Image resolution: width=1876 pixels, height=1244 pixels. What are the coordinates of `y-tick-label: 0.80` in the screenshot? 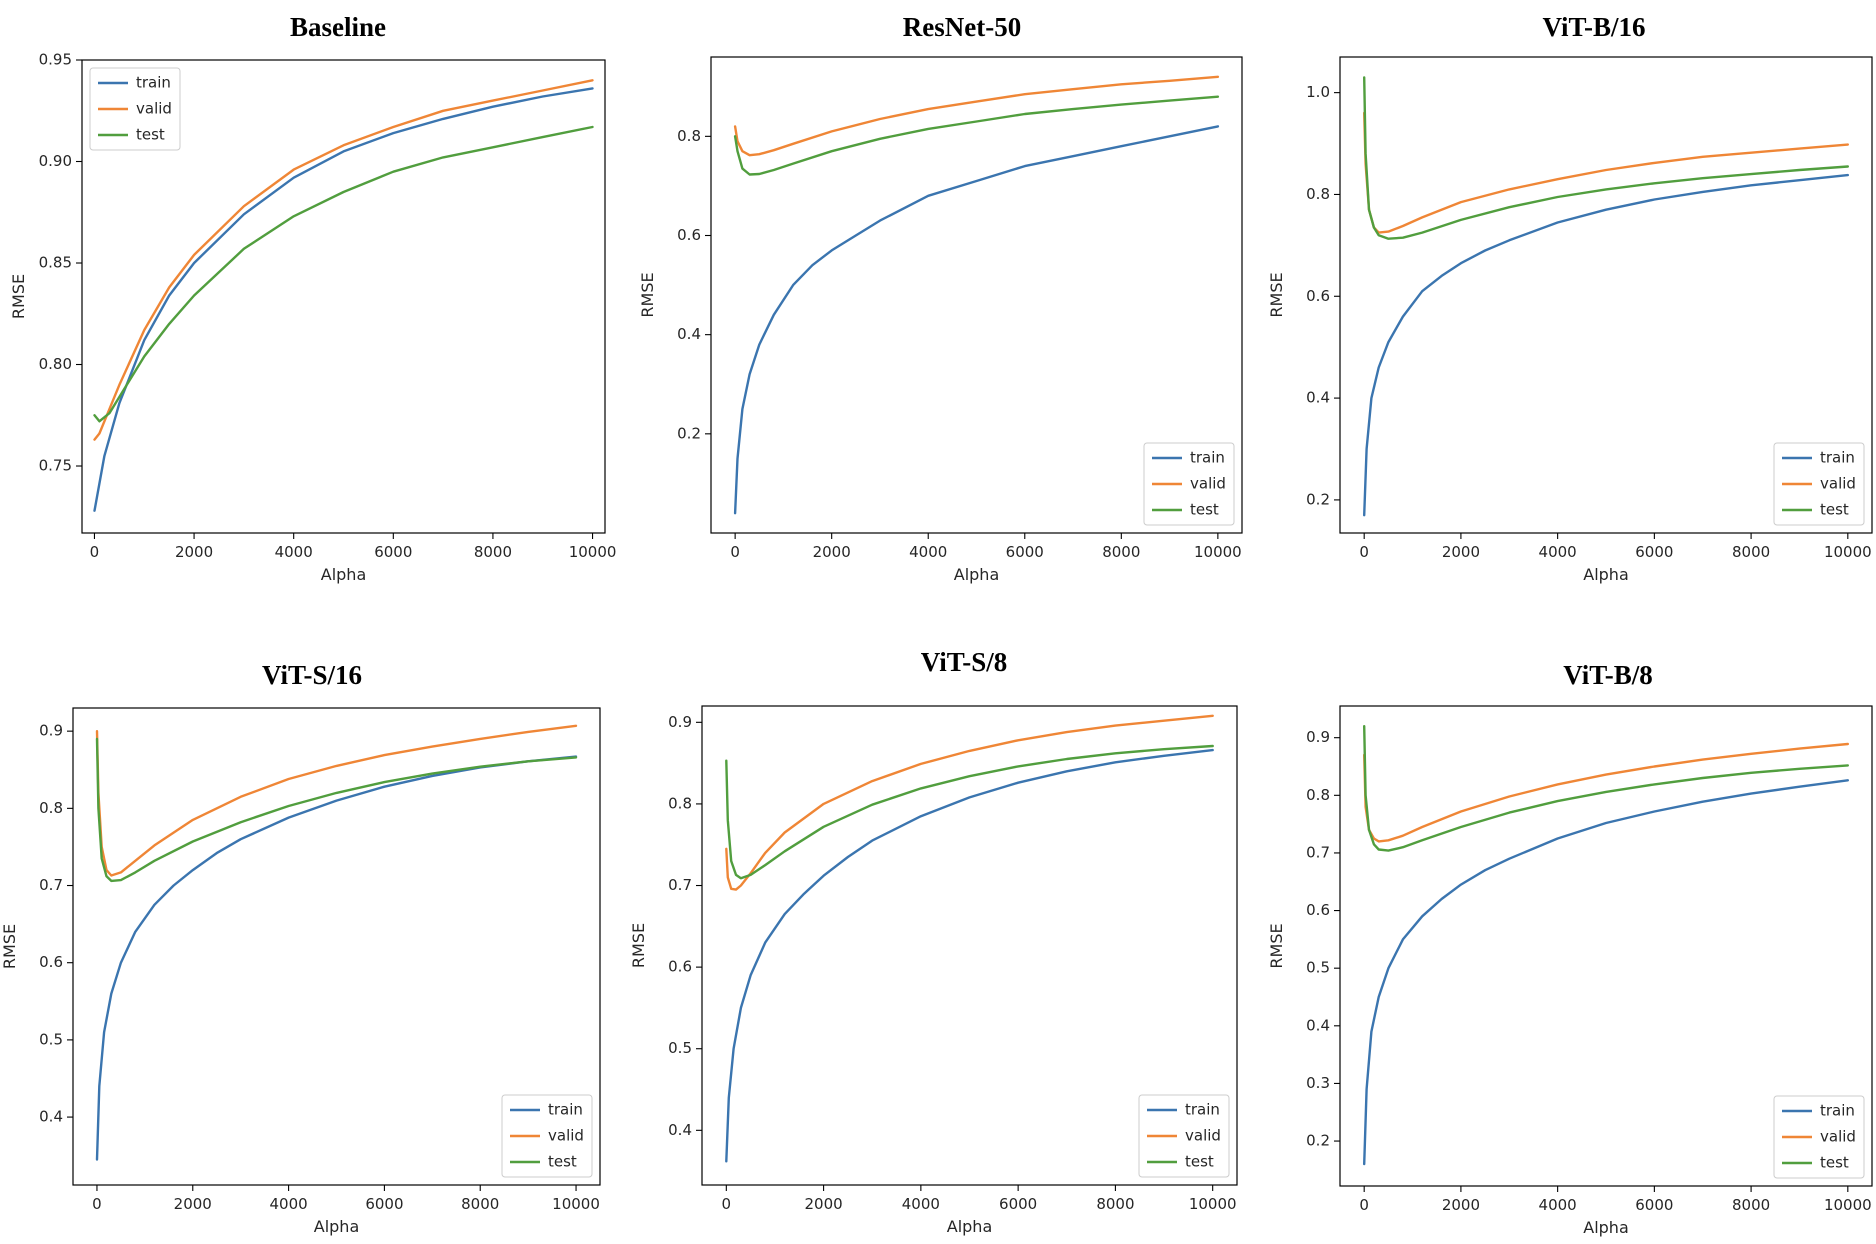 It's located at (55, 364).